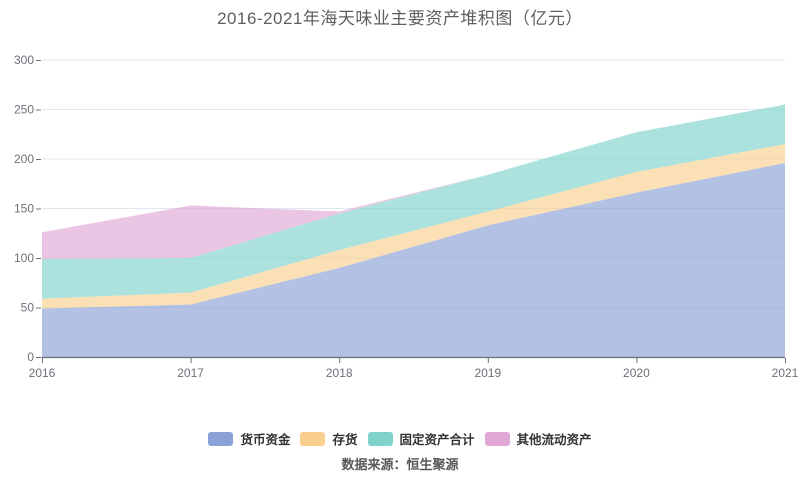 This screenshot has width=800, height=501. I want to click on y-axis-label: 0, so click(30, 357).